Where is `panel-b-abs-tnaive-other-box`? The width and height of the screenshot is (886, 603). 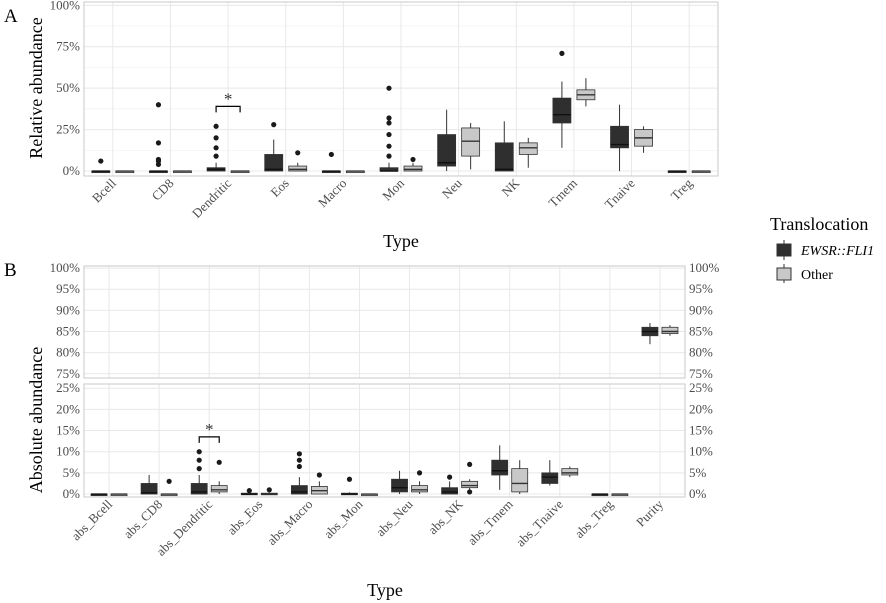 panel-b-abs-tnaive-other-box is located at coordinates (570, 472).